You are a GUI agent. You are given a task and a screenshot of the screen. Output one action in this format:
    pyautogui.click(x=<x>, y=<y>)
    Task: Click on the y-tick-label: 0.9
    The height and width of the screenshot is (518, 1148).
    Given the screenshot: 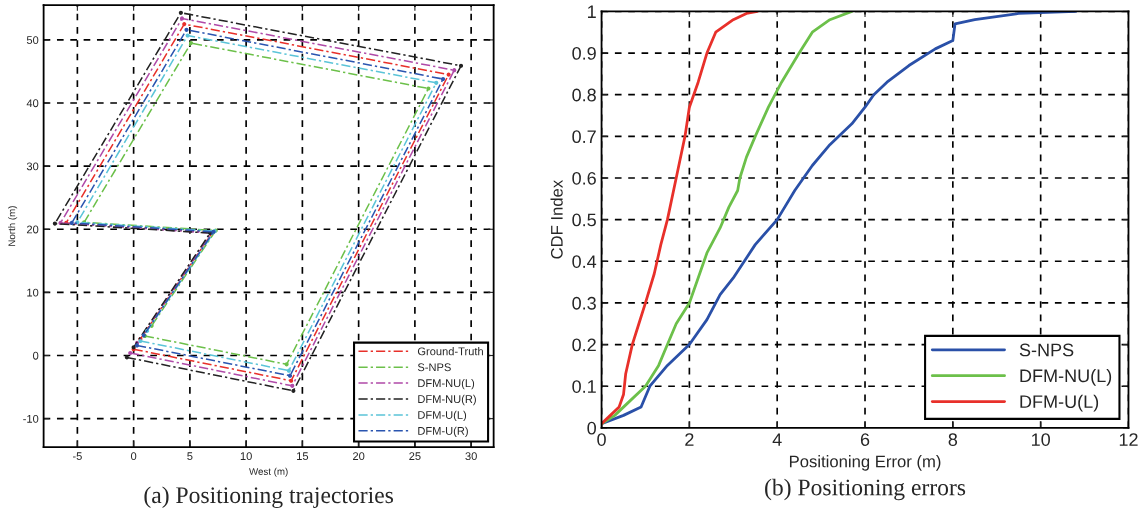 What is the action you would take?
    pyautogui.click(x=584, y=53)
    